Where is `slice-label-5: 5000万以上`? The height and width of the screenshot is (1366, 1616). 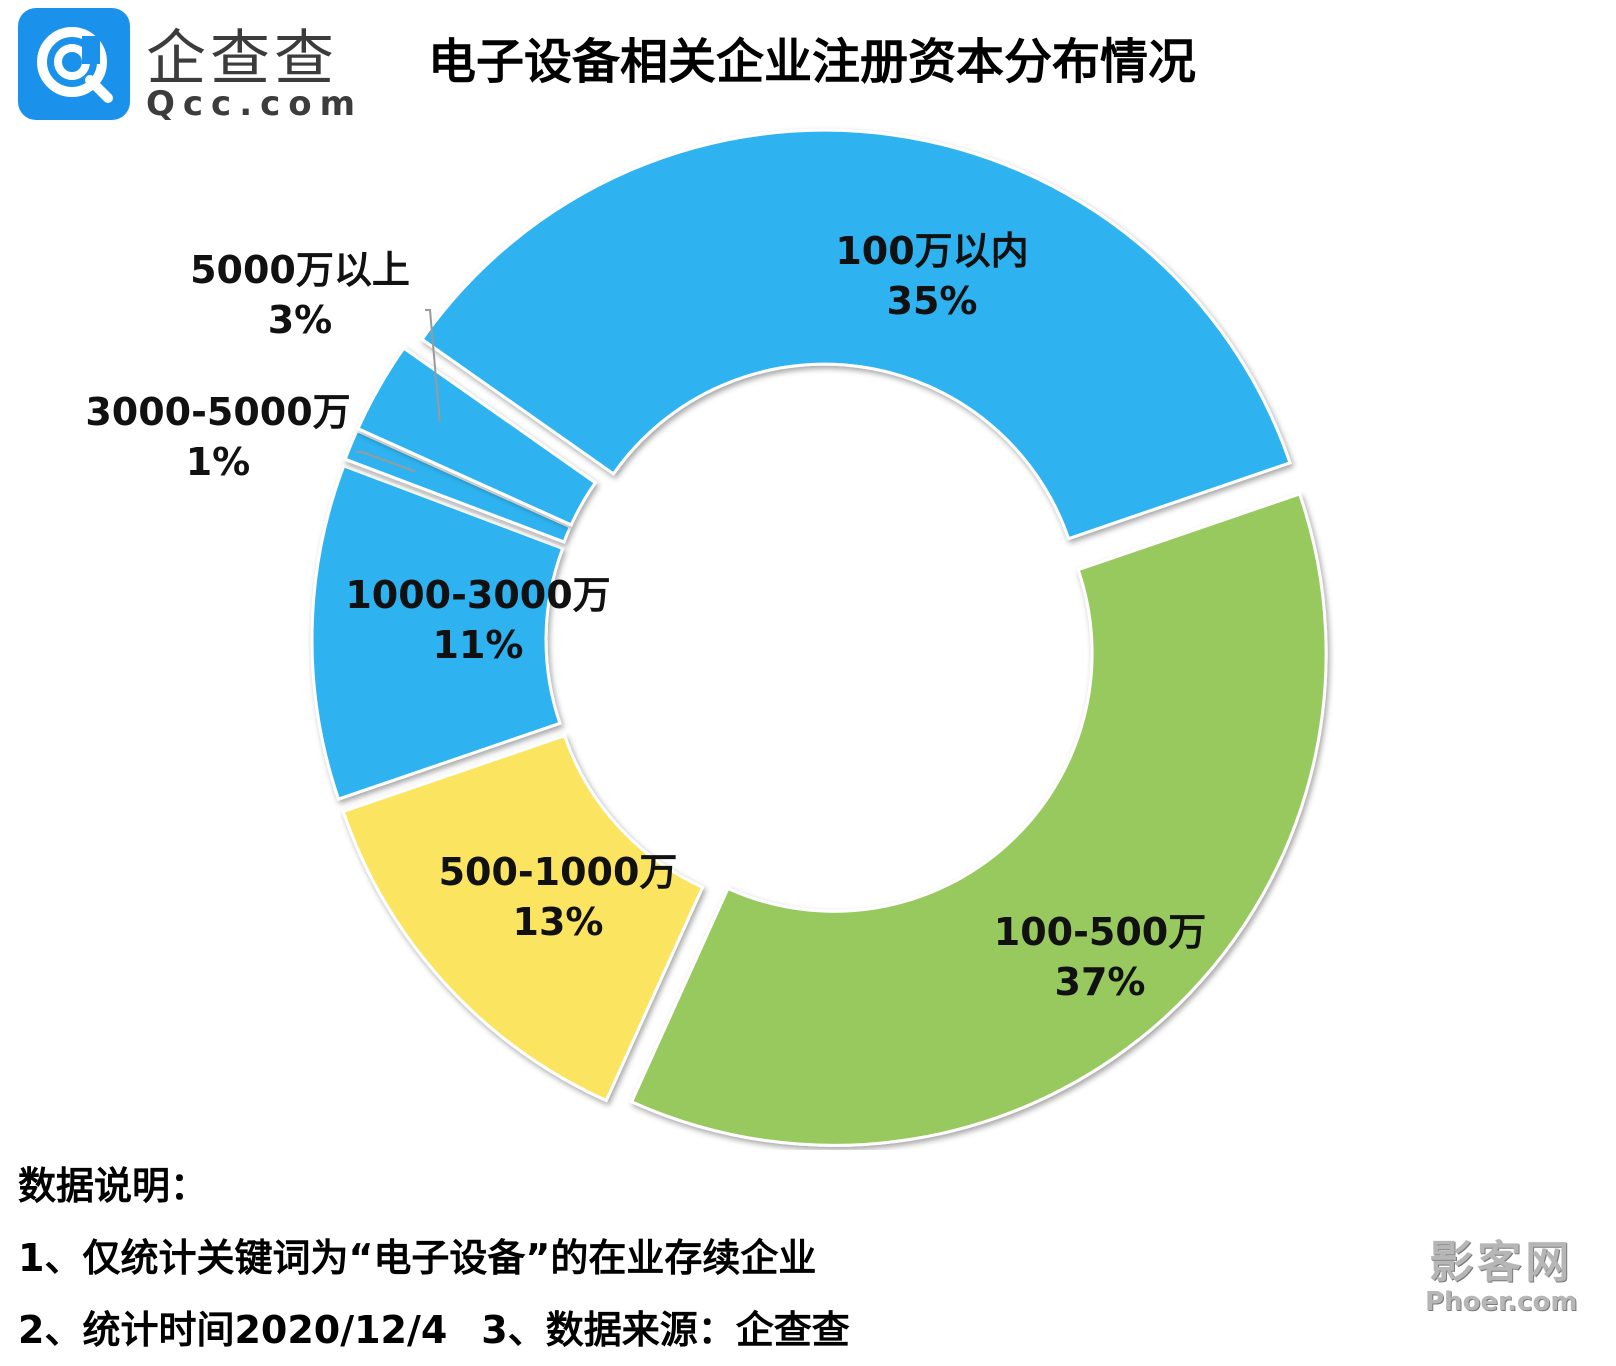 slice-label-5: 5000万以上 is located at coordinates (300, 270).